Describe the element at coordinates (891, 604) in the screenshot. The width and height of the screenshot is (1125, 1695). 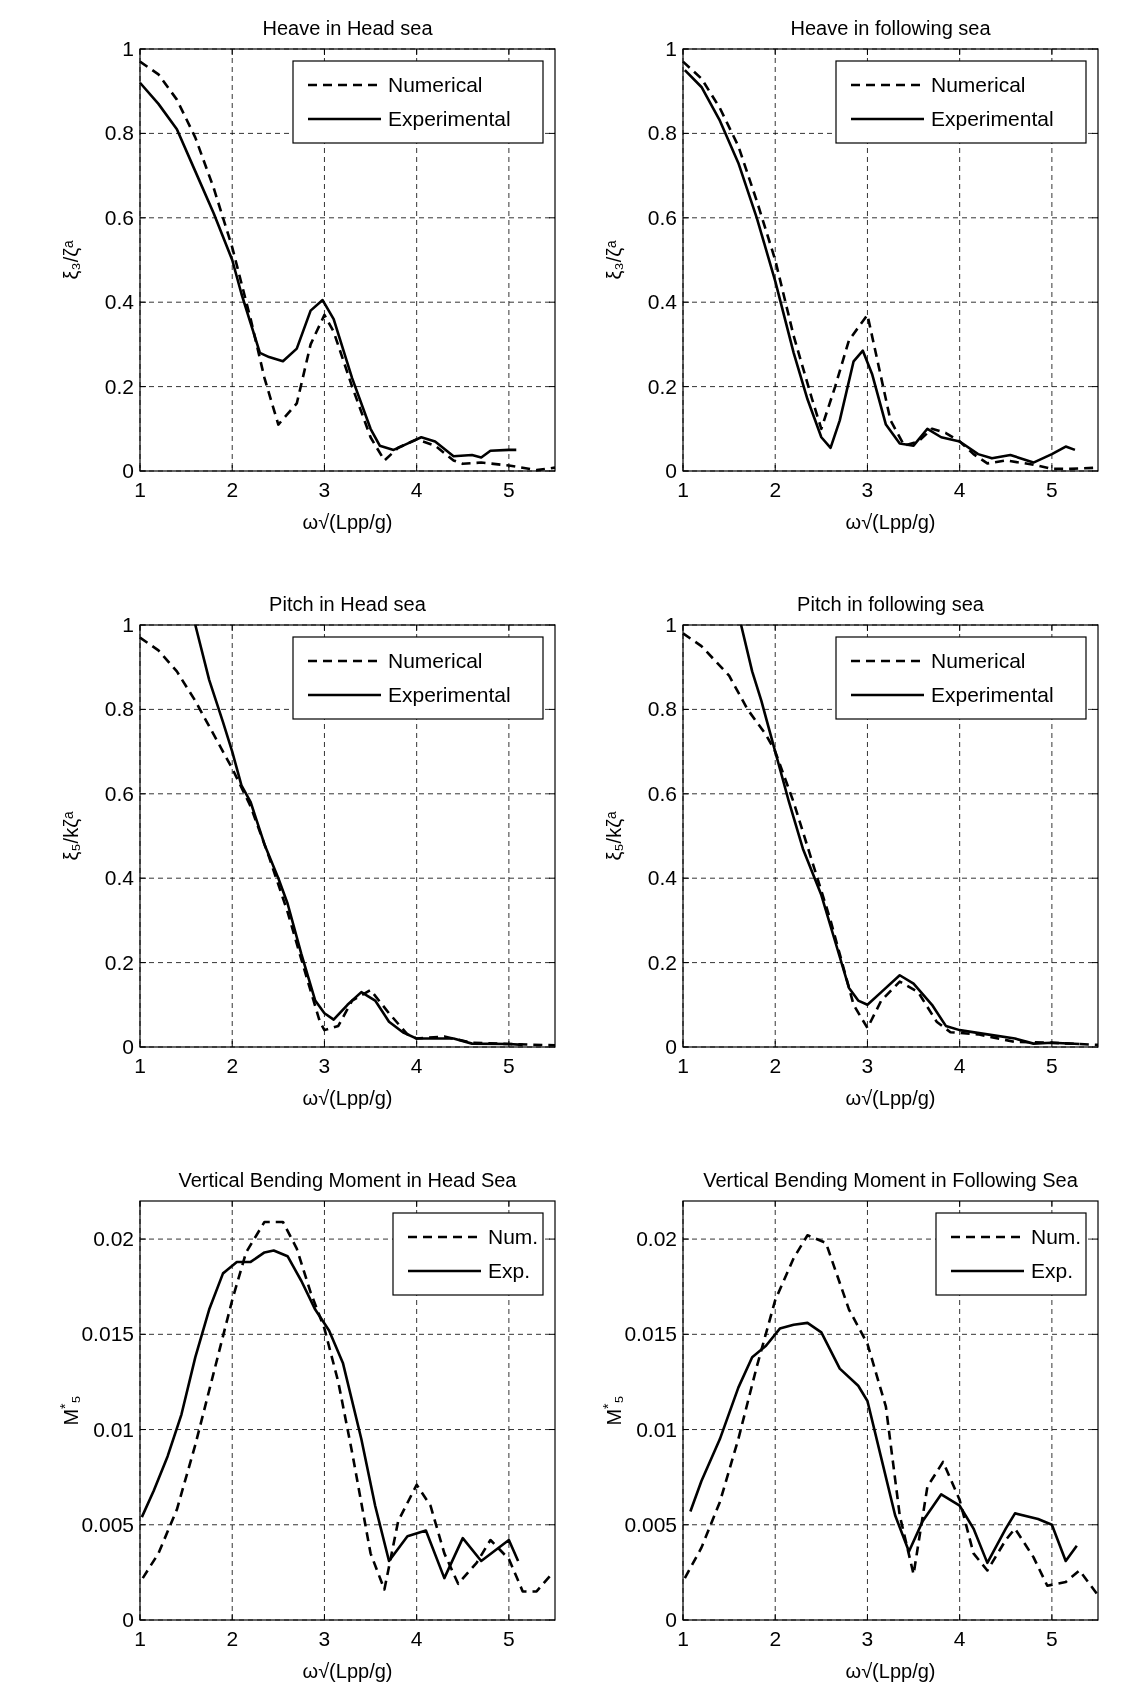
I see `chart-title: Pitch in following sea` at that location.